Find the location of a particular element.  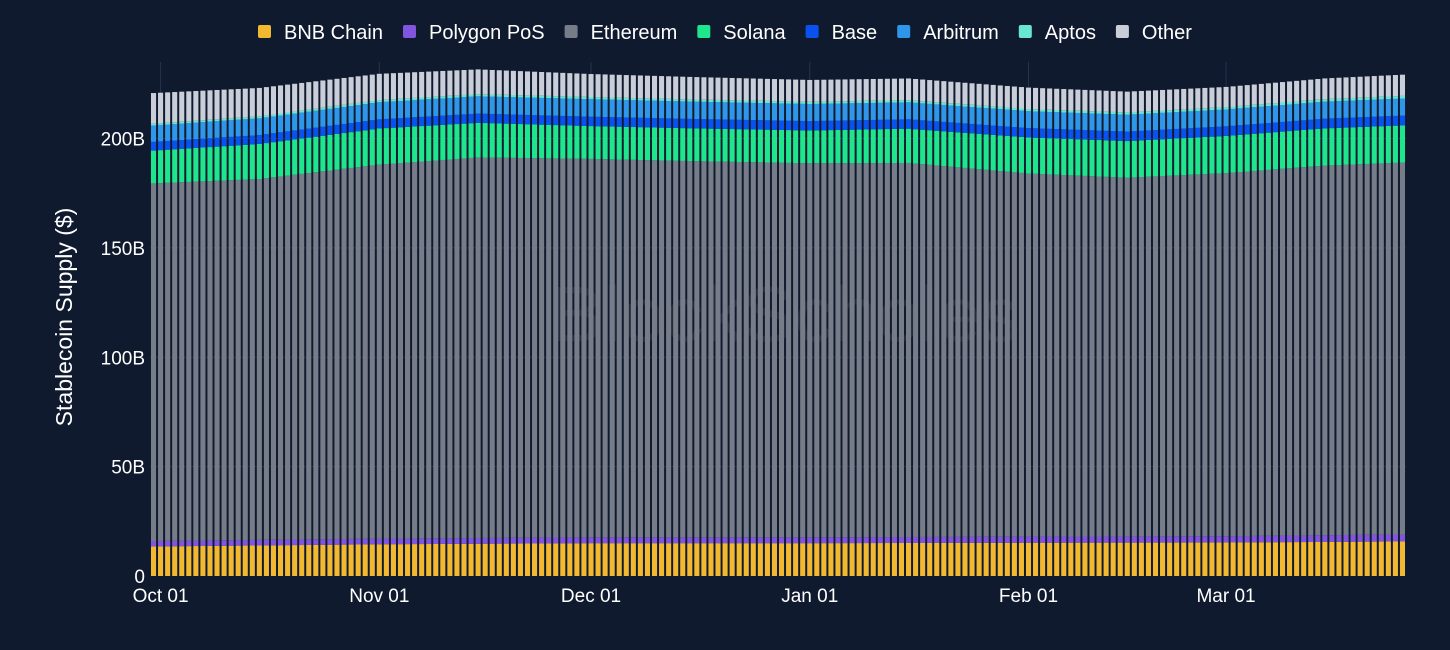

legend-item-ethereum: Ethereum is located at coordinates (621, 33).